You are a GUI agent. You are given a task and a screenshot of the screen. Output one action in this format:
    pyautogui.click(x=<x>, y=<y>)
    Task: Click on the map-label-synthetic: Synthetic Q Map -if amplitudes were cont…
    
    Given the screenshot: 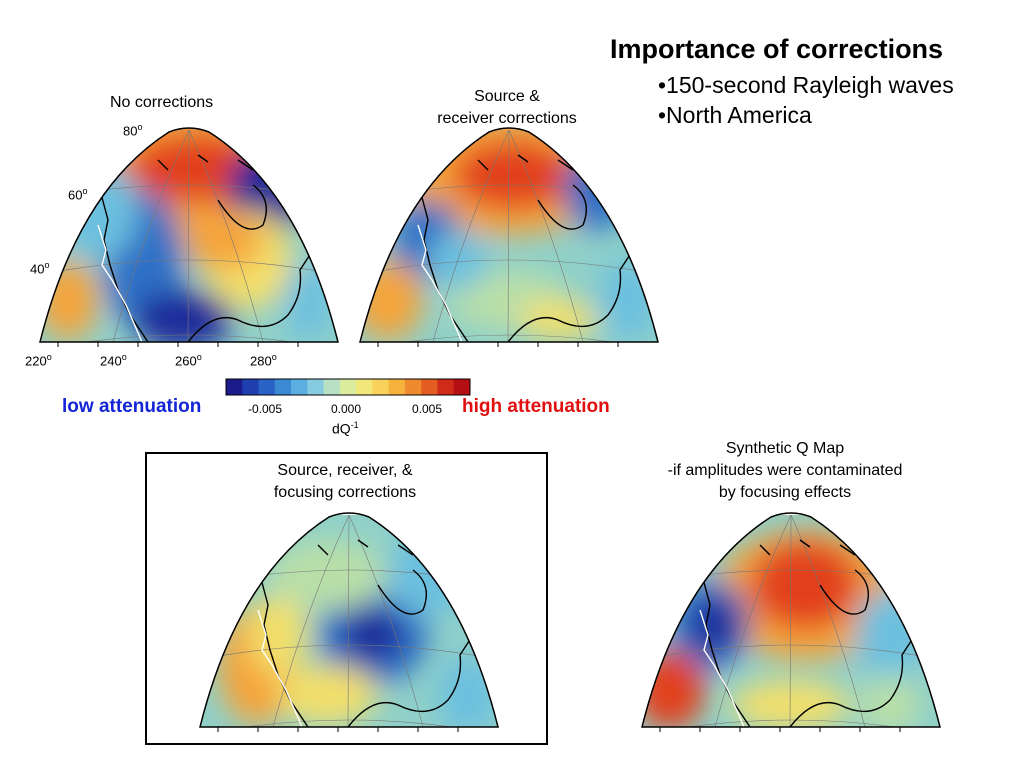 What is the action you would take?
    pyautogui.click(x=785, y=471)
    